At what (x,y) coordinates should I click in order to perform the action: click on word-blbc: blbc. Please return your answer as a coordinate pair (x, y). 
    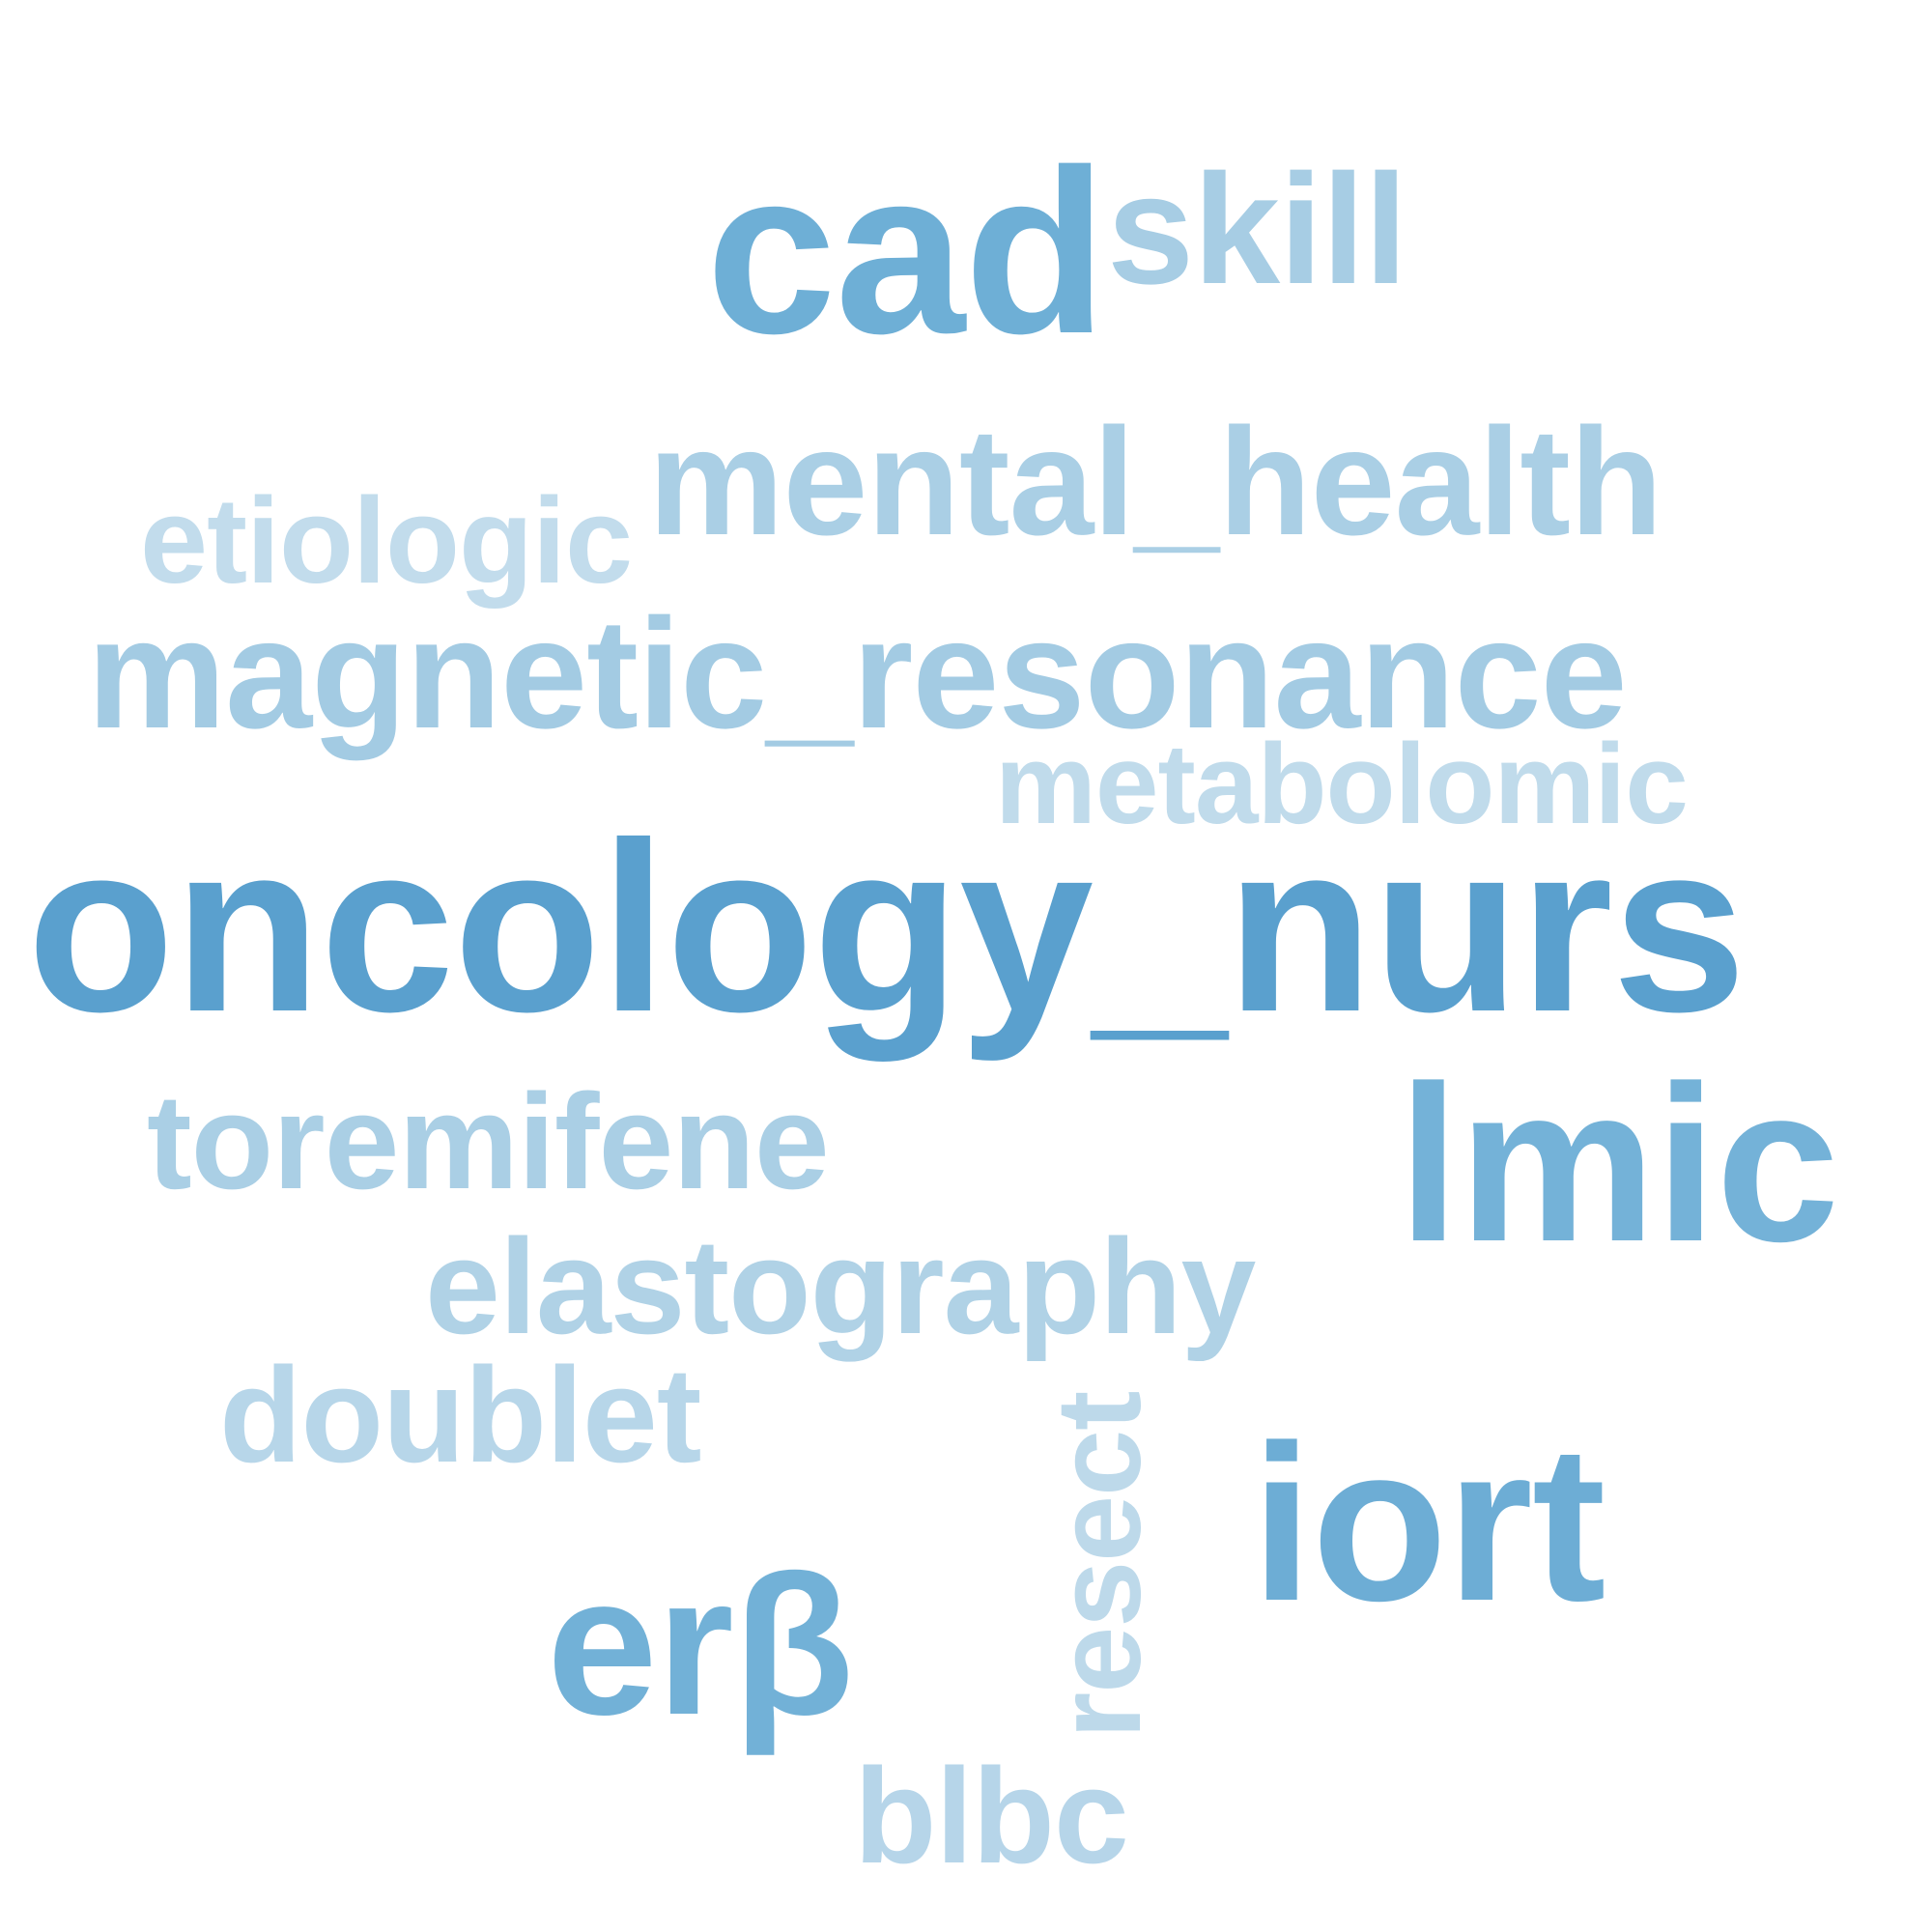
    Looking at the image, I should click on (992, 1815).